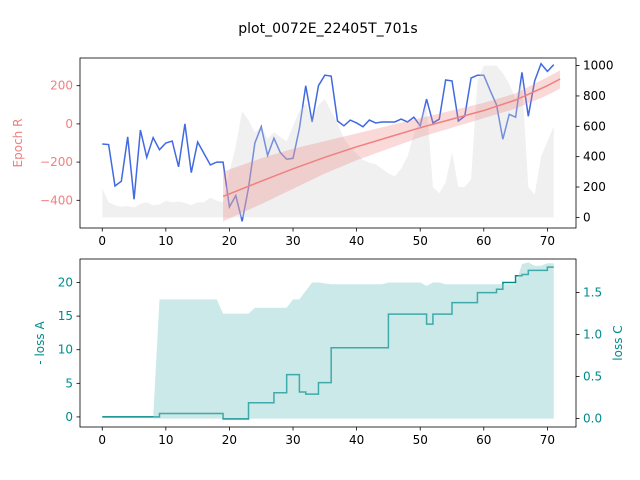  I want to click on y-right-tick-label: 600, so click(594, 126).